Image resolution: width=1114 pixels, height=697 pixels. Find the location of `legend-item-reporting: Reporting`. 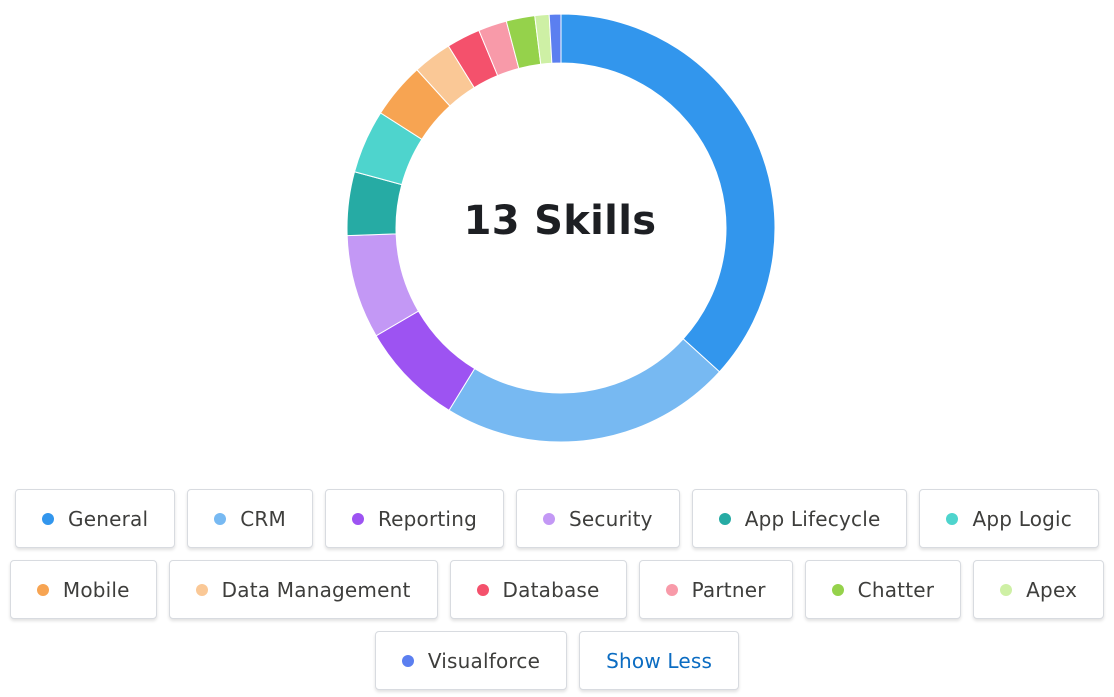

legend-item-reporting: Reporting is located at coordinates (414, 518).